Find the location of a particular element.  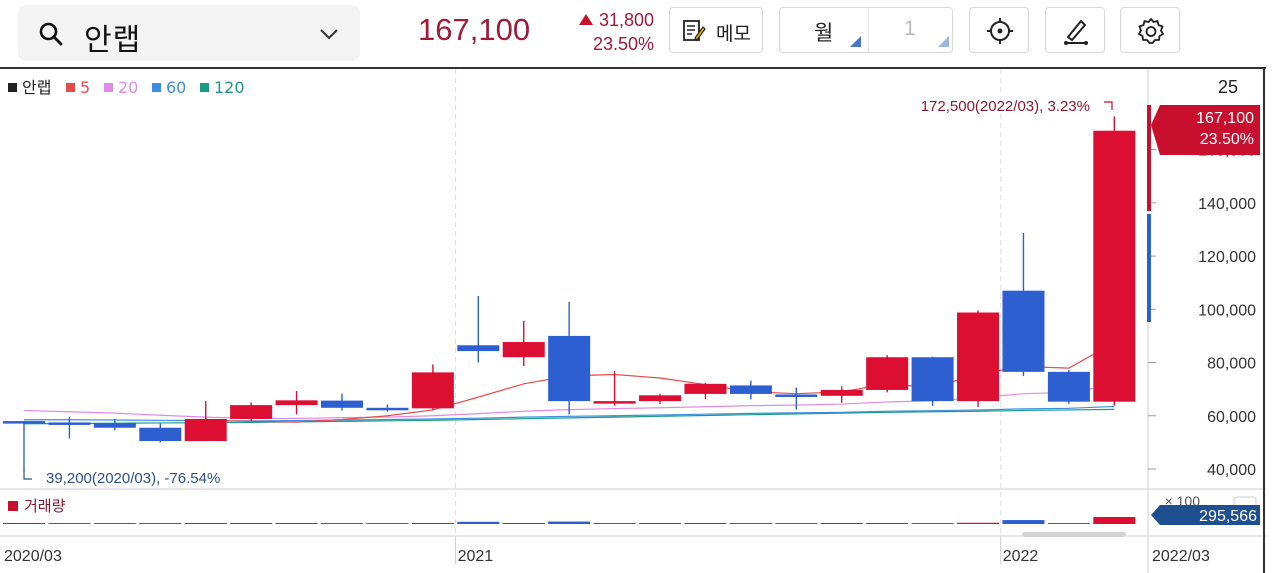

header-separator is located at coordinates (633, 68).